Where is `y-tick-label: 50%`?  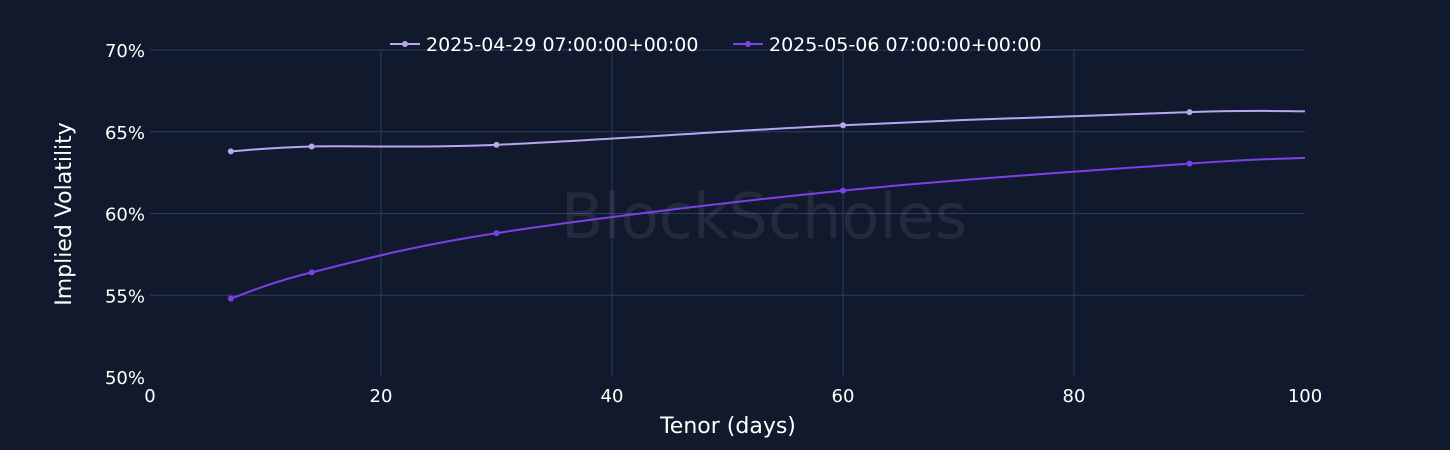 y-tick-label: 50% is located at coordinates (125, 378).